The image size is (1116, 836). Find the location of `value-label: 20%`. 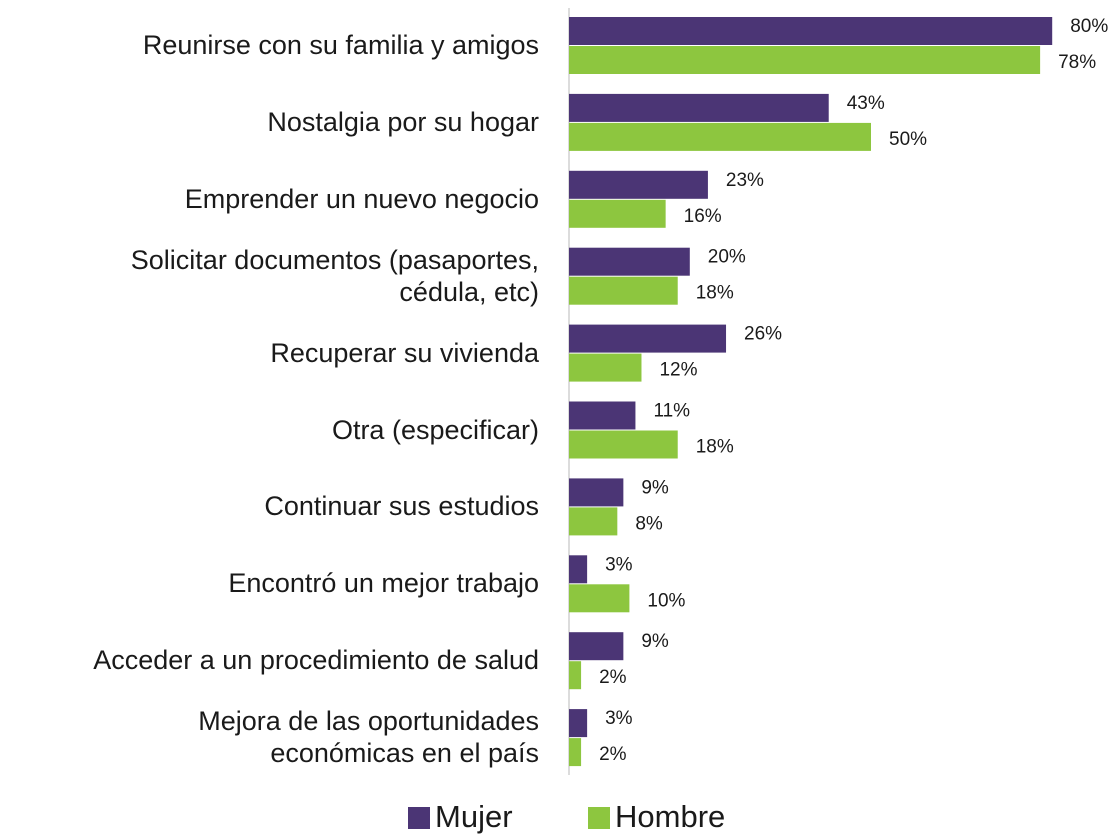

value-label: 20% is located at coordinates (727, 257).